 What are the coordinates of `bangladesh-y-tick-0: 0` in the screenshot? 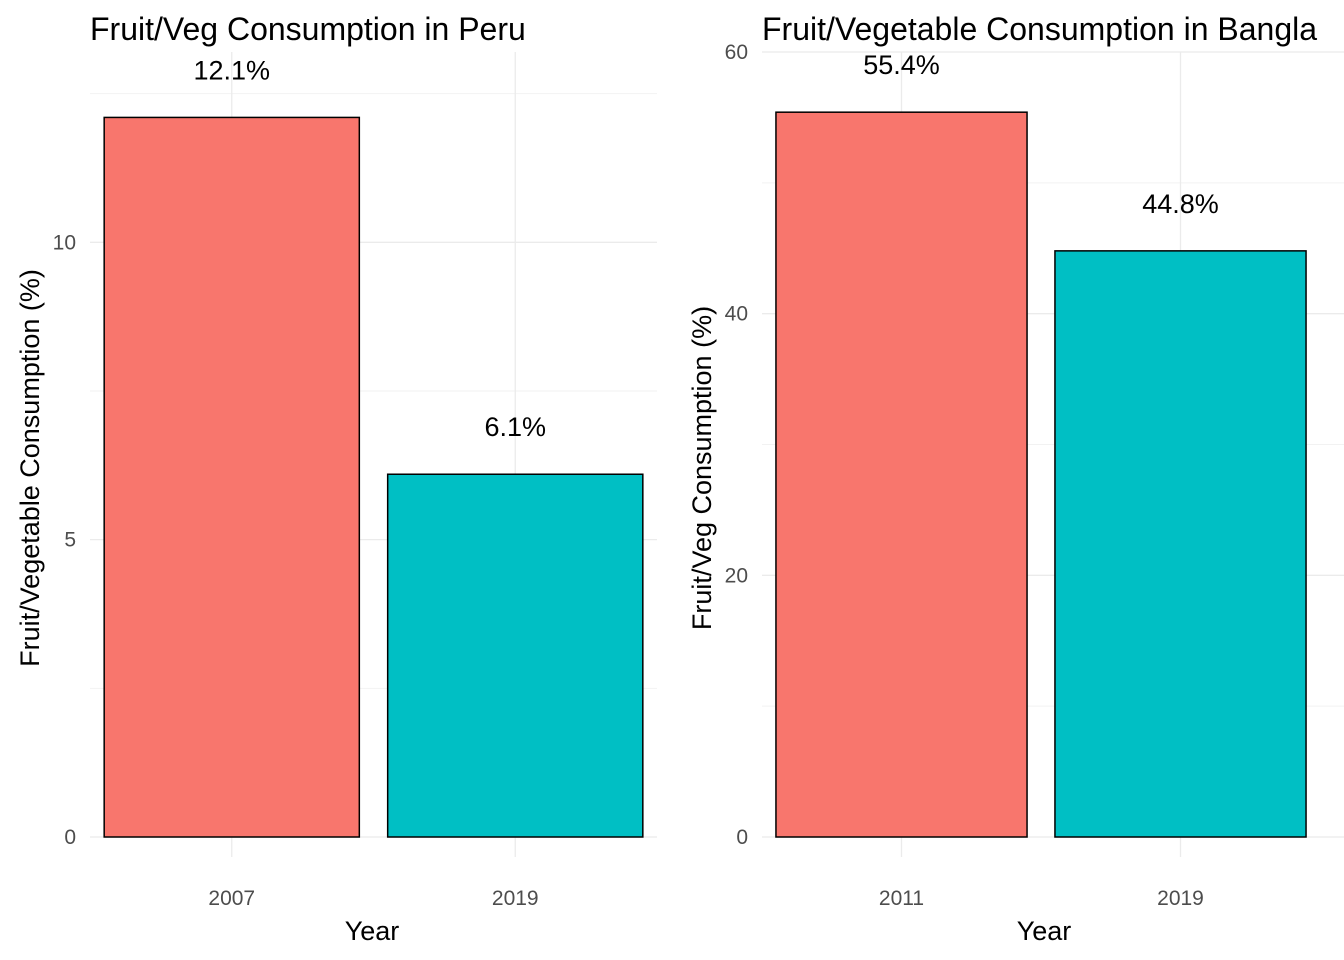 It's located at (742, 837).